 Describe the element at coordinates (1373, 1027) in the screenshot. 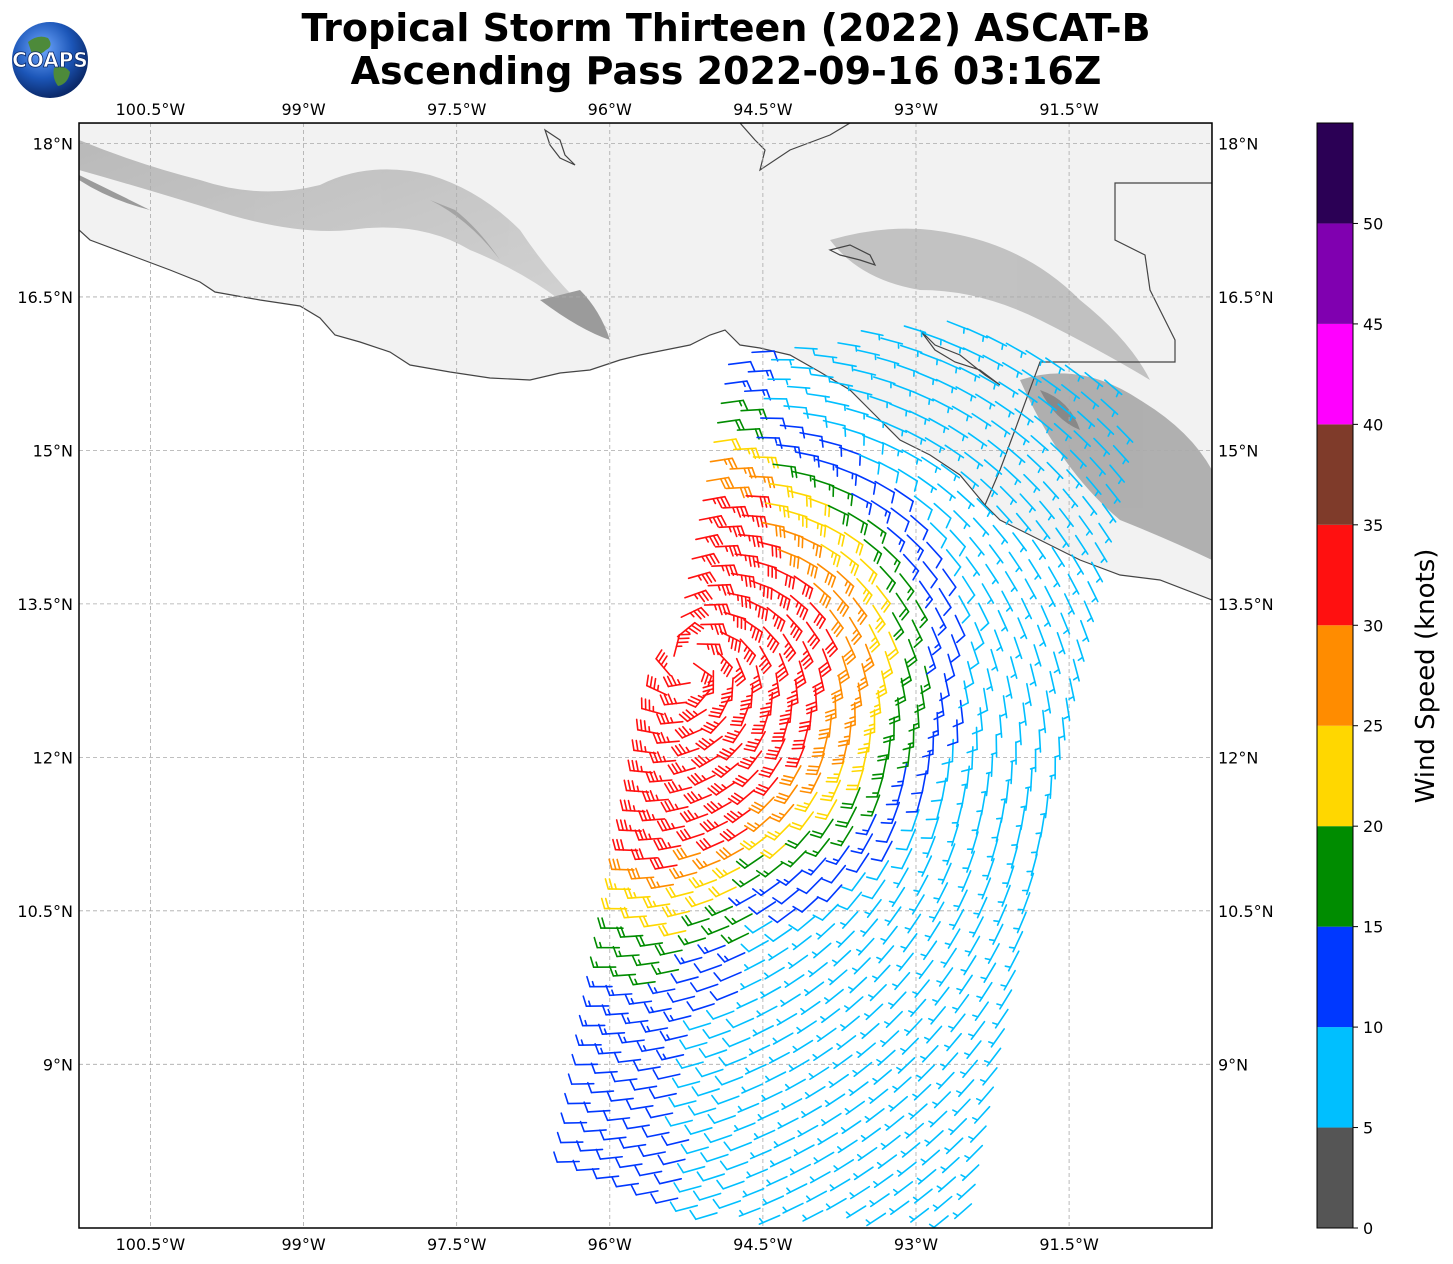

I see `colorbar-tick-2: 10` at that location.